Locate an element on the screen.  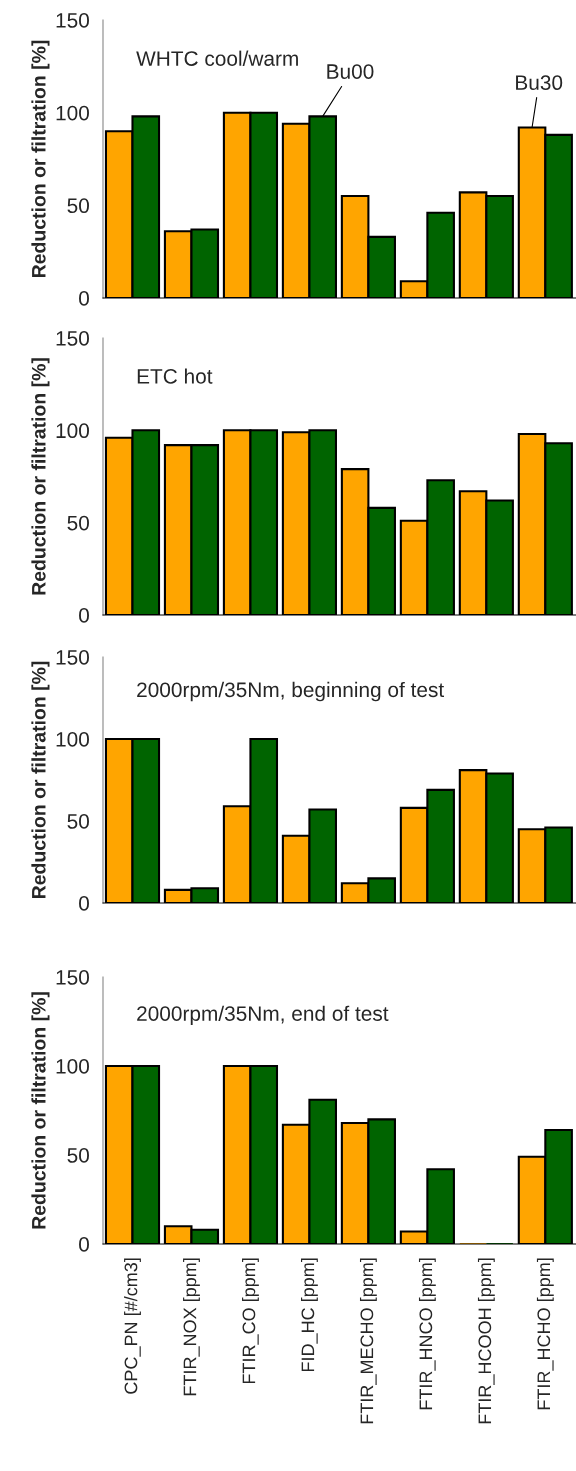
text: ETC hot is located at coordinates (175, 376).